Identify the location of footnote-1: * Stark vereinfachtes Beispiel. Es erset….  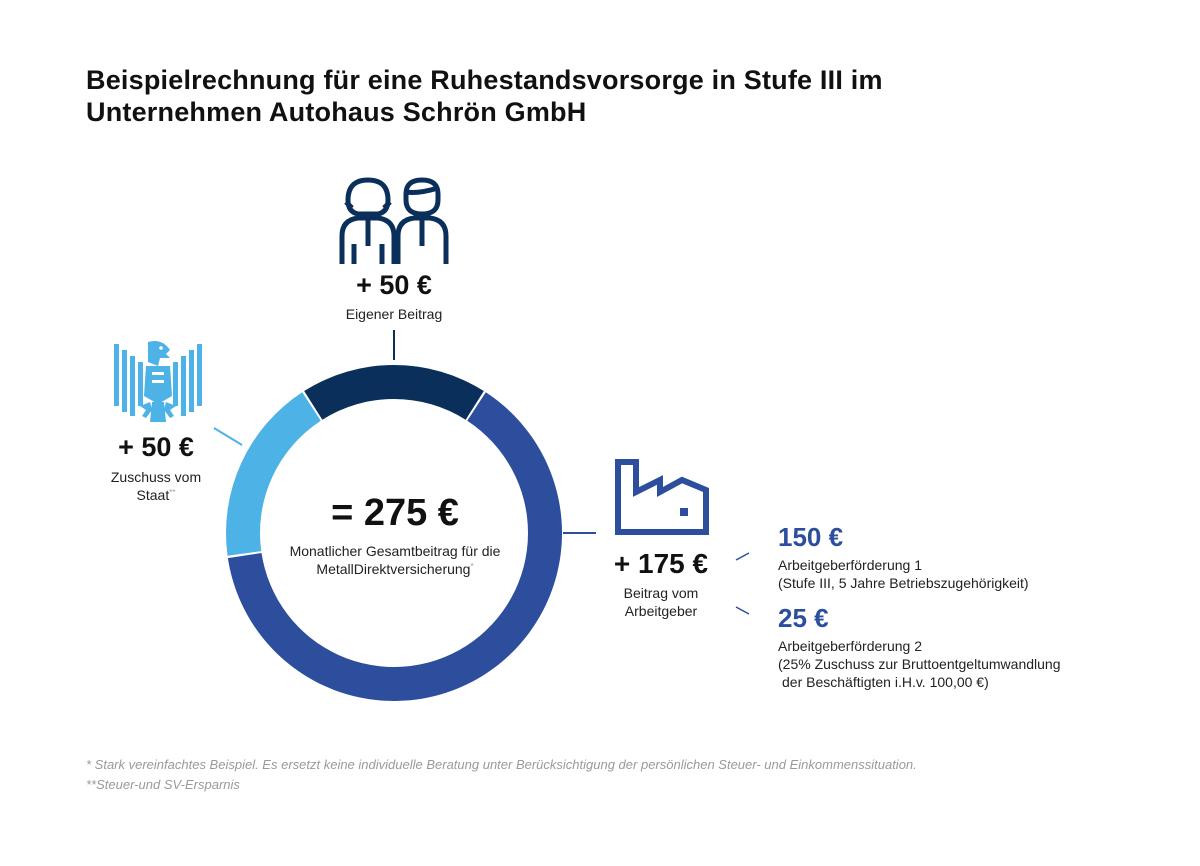
(501, 764).